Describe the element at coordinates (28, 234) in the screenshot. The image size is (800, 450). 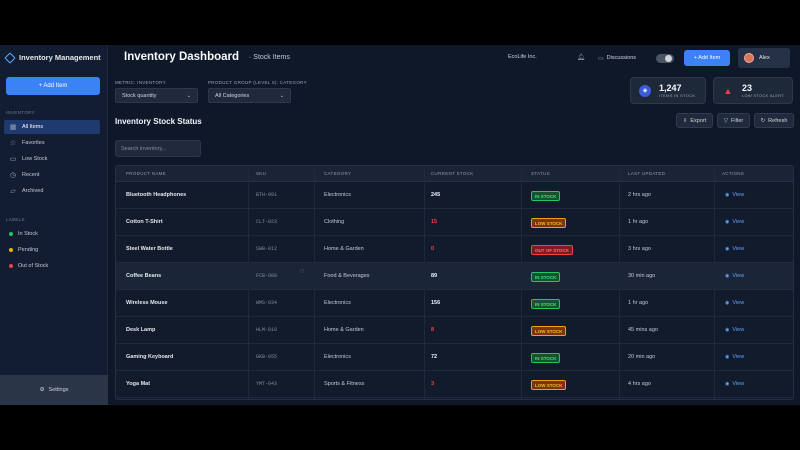
I see `label-item-text: In Stock` at that location.